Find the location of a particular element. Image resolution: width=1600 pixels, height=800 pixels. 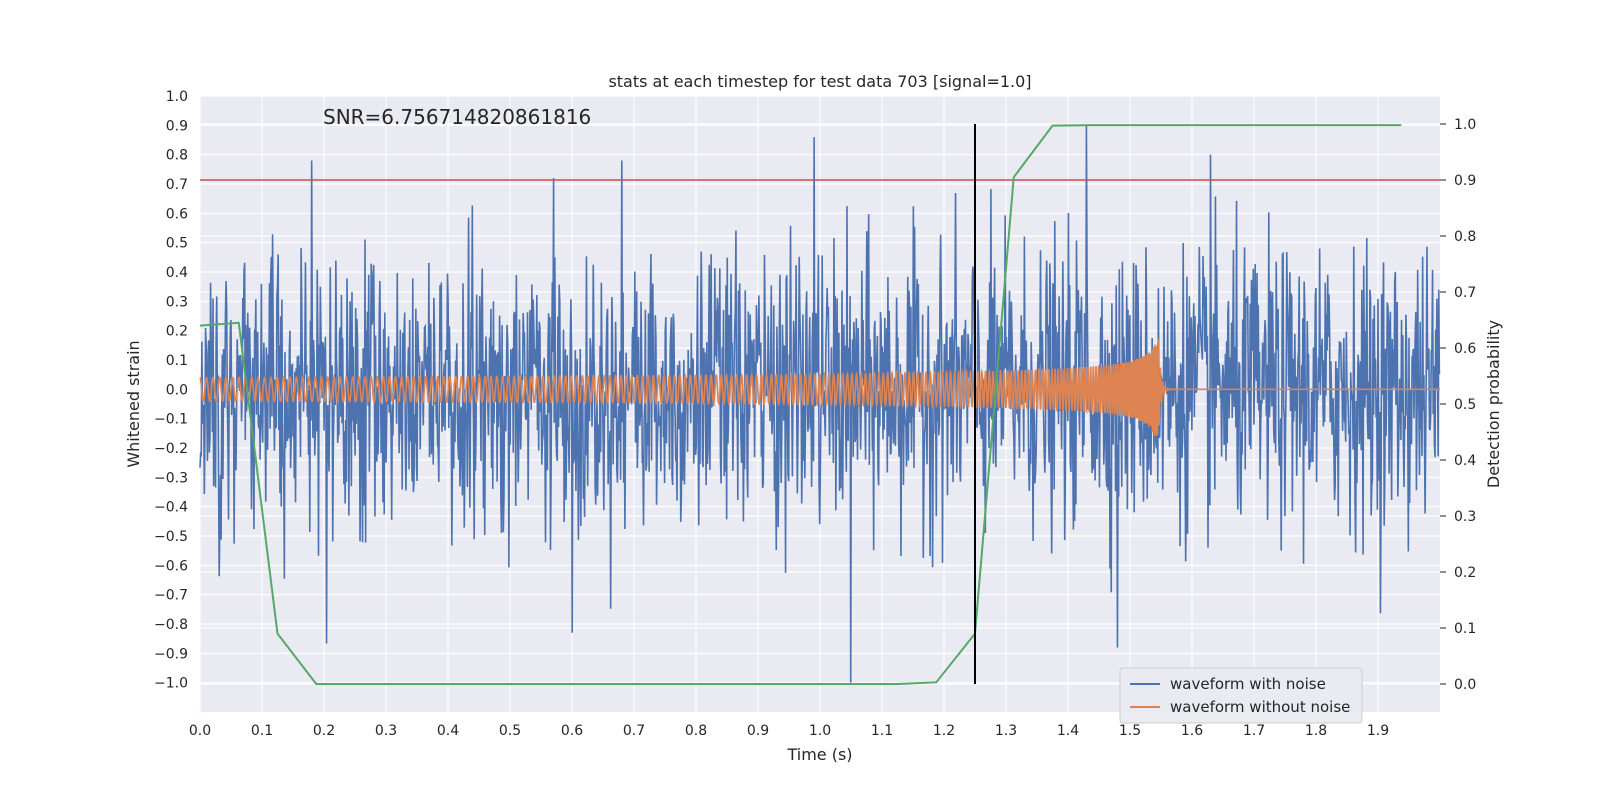

x-tick-label: 0.9 is located at coordinates (758, 731).